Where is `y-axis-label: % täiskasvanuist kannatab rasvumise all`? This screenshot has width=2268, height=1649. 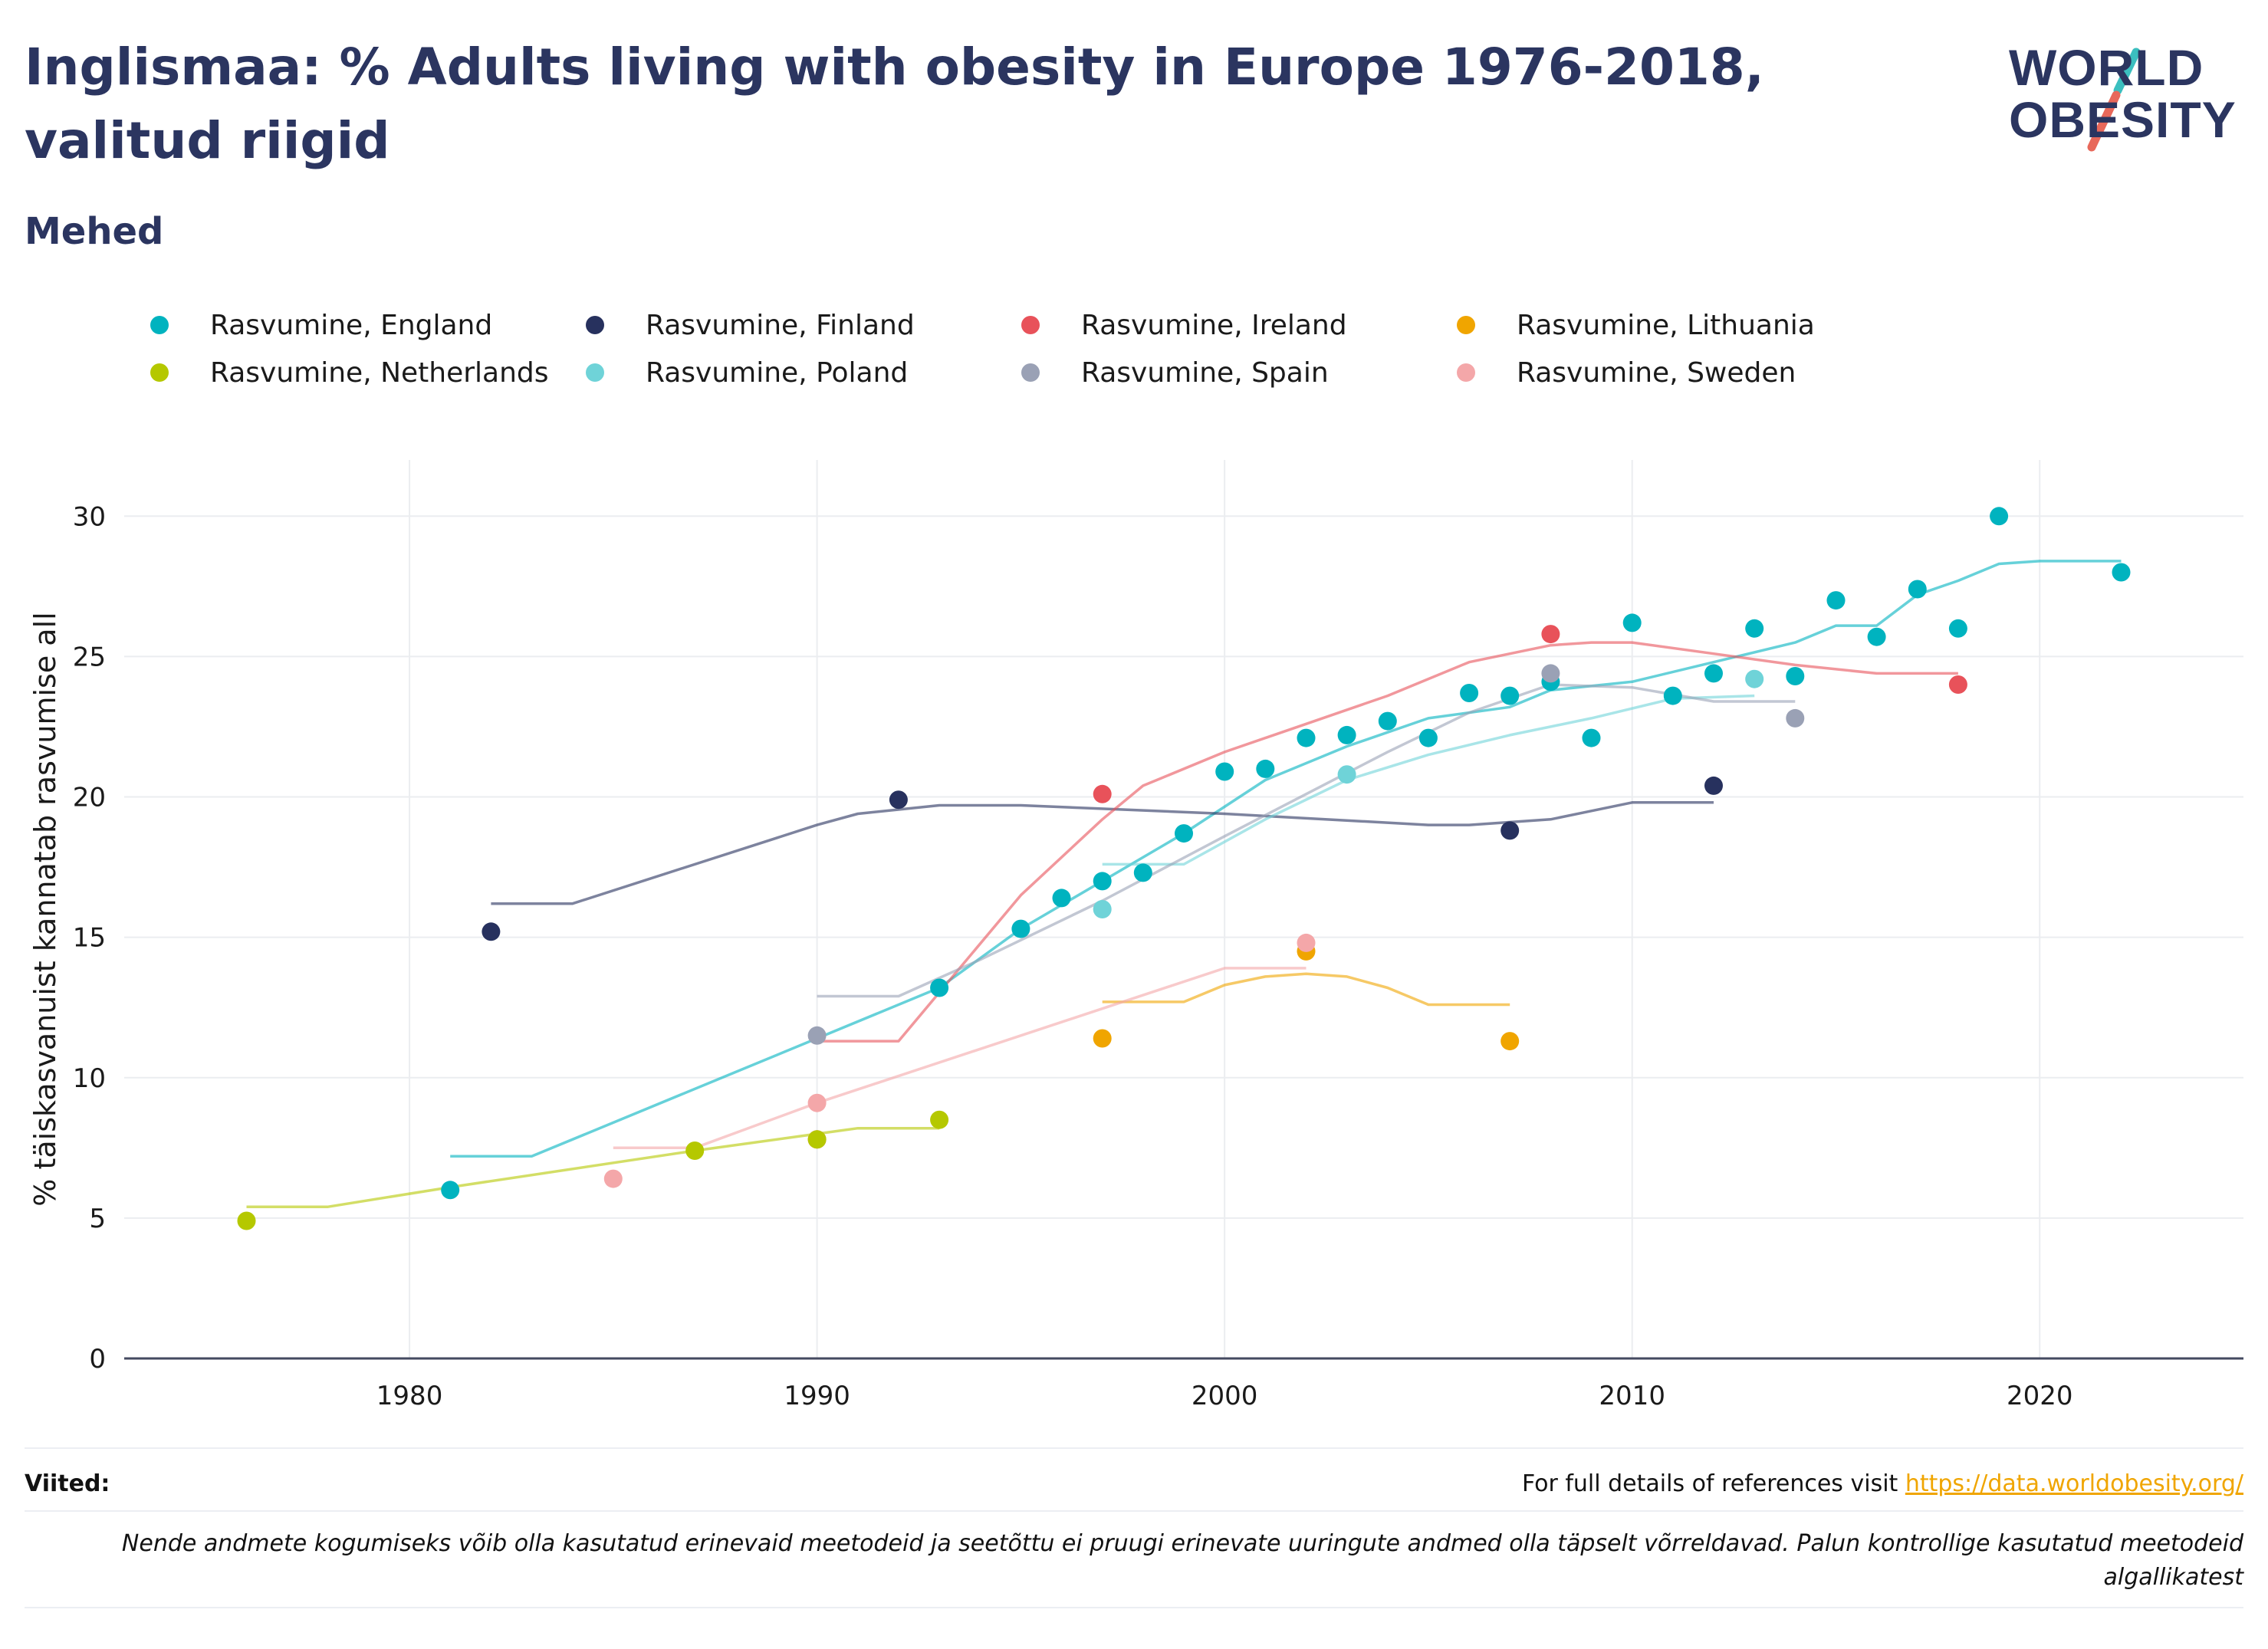 y-axis-label: % täiskasvanuist kannatab rasvumise all is located at coordinates (45, 909).